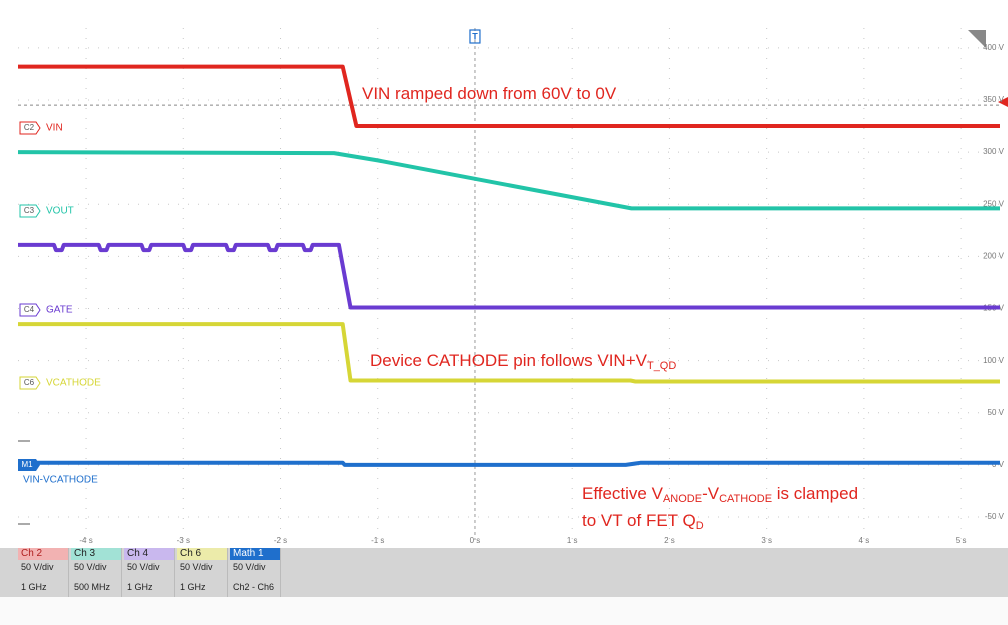  Describe the element at coordinates (700, 526) in the screenshot. I see `annotation-subscript: D` at that location.